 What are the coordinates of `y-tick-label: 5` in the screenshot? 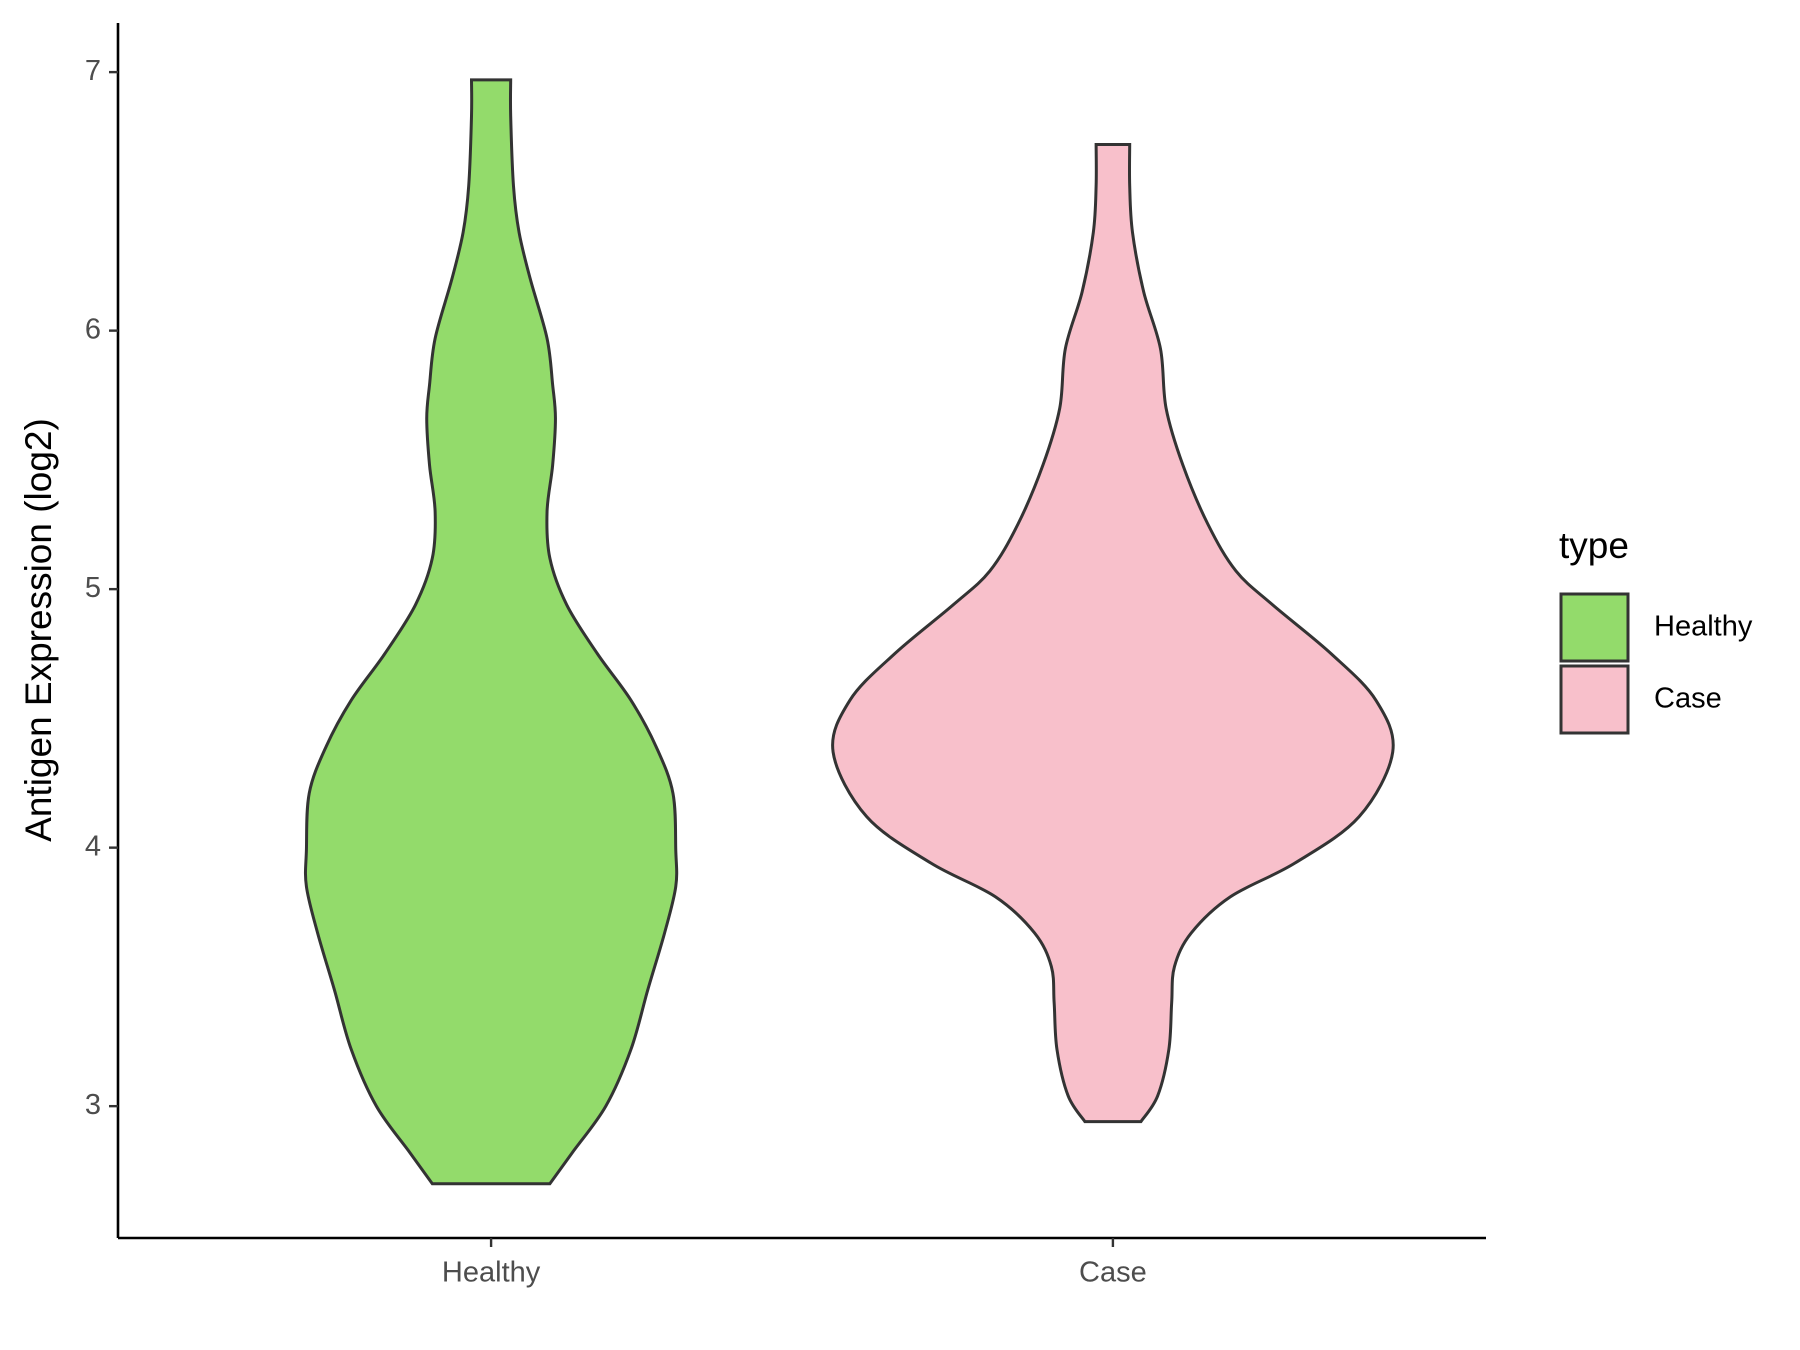 It's located at (93, 588).